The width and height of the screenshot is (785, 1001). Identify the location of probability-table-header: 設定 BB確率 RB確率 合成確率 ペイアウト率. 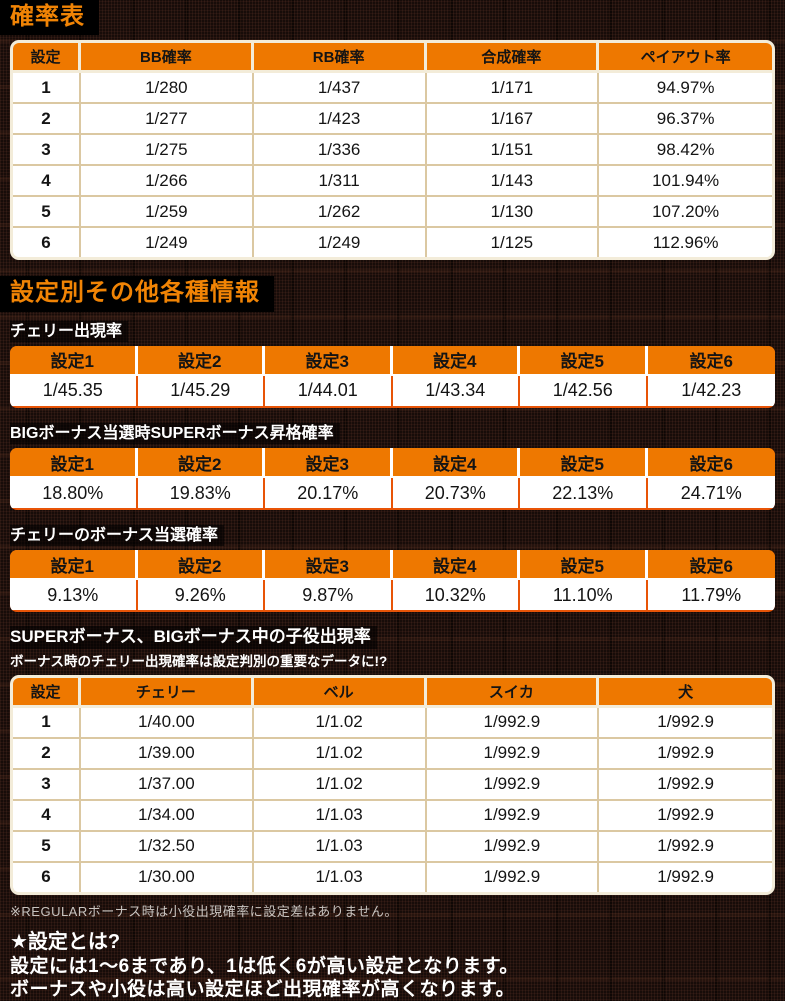
(392, 58).